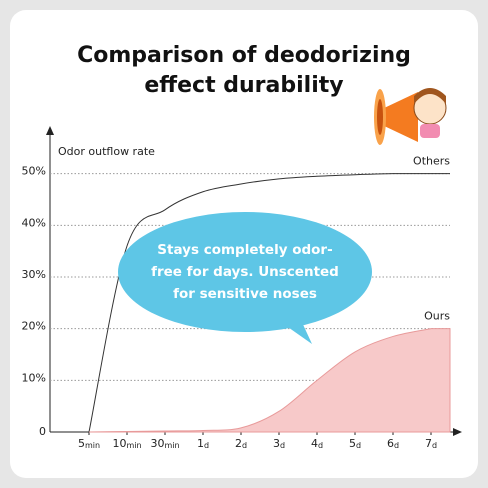  What do you see at coordinates (106, 151) in the screenshot?
I see `y-axis-label: Odor outflow rate` at bounding box center [106, 151].